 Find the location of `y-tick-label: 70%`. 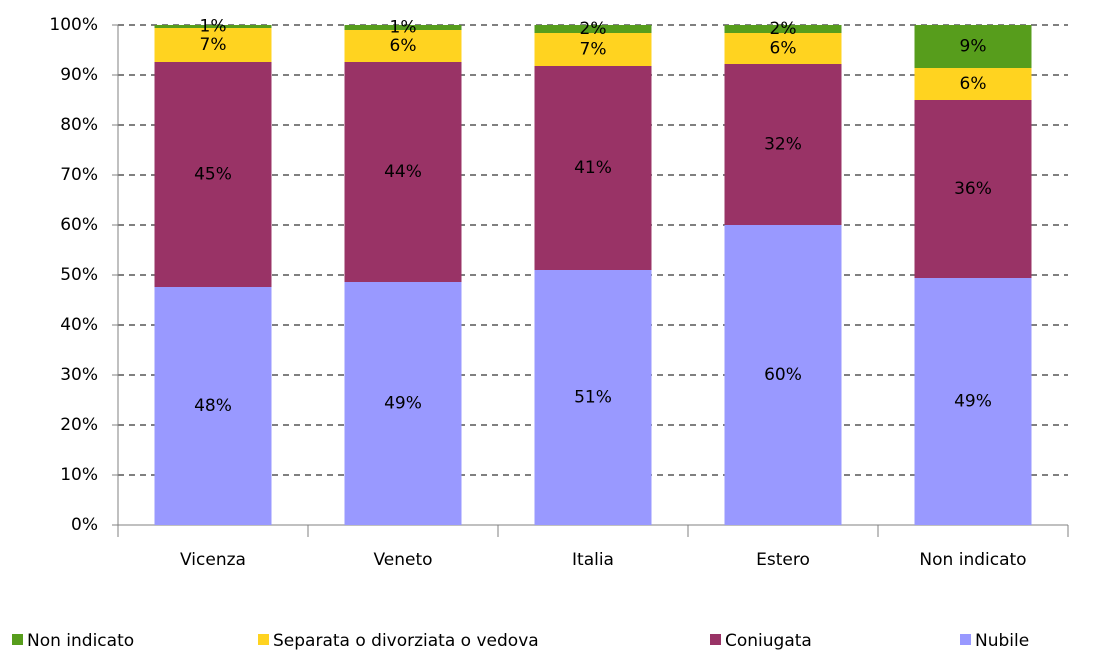

y-tick-label: 70% is located at coordinates (79, 175).